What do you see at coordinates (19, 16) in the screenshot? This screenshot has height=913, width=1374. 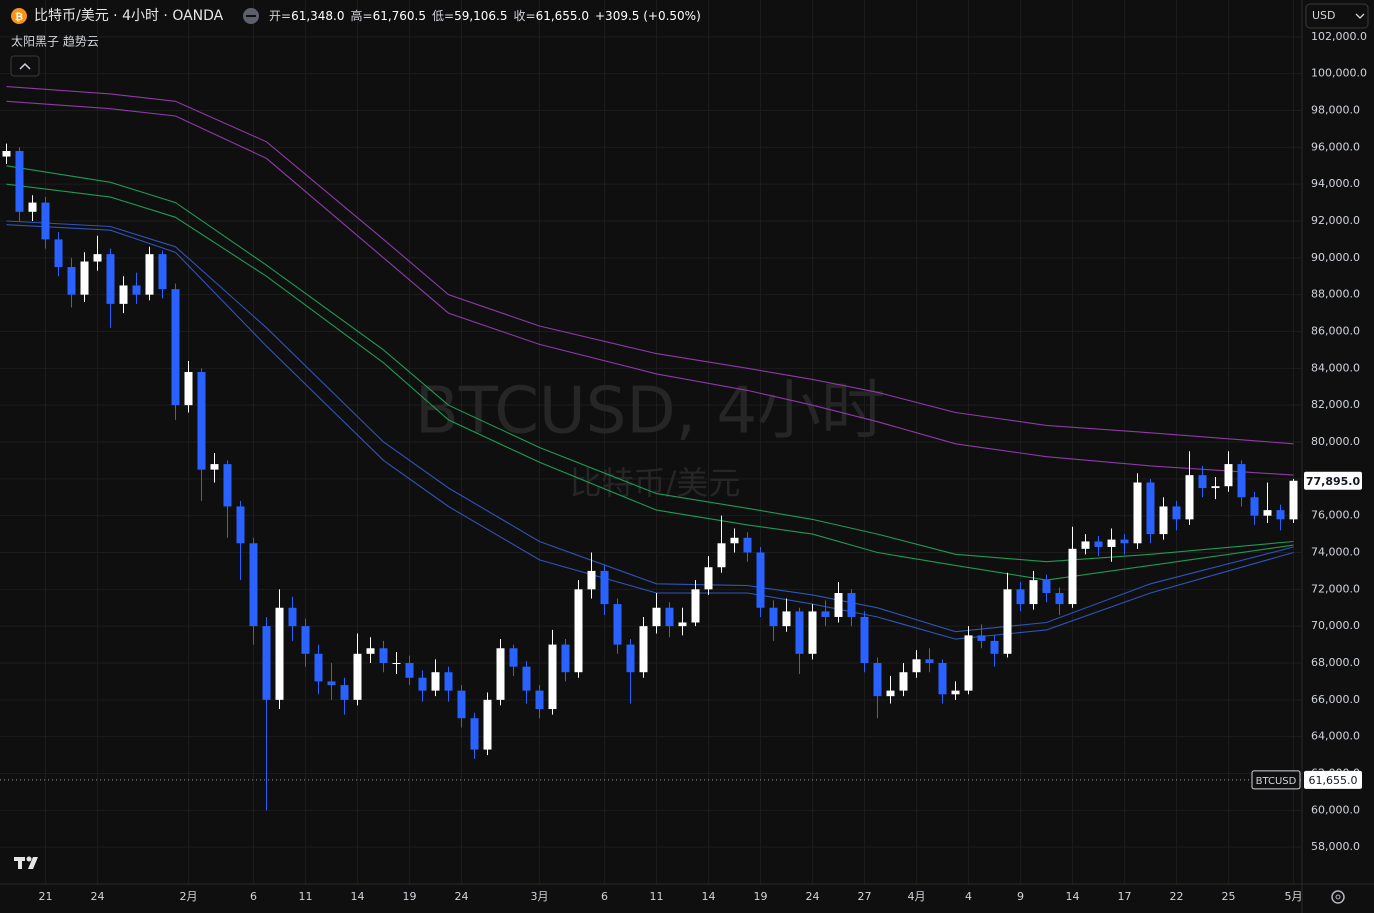 I see `bitcoin-icon` at bounding box center [19, 16].